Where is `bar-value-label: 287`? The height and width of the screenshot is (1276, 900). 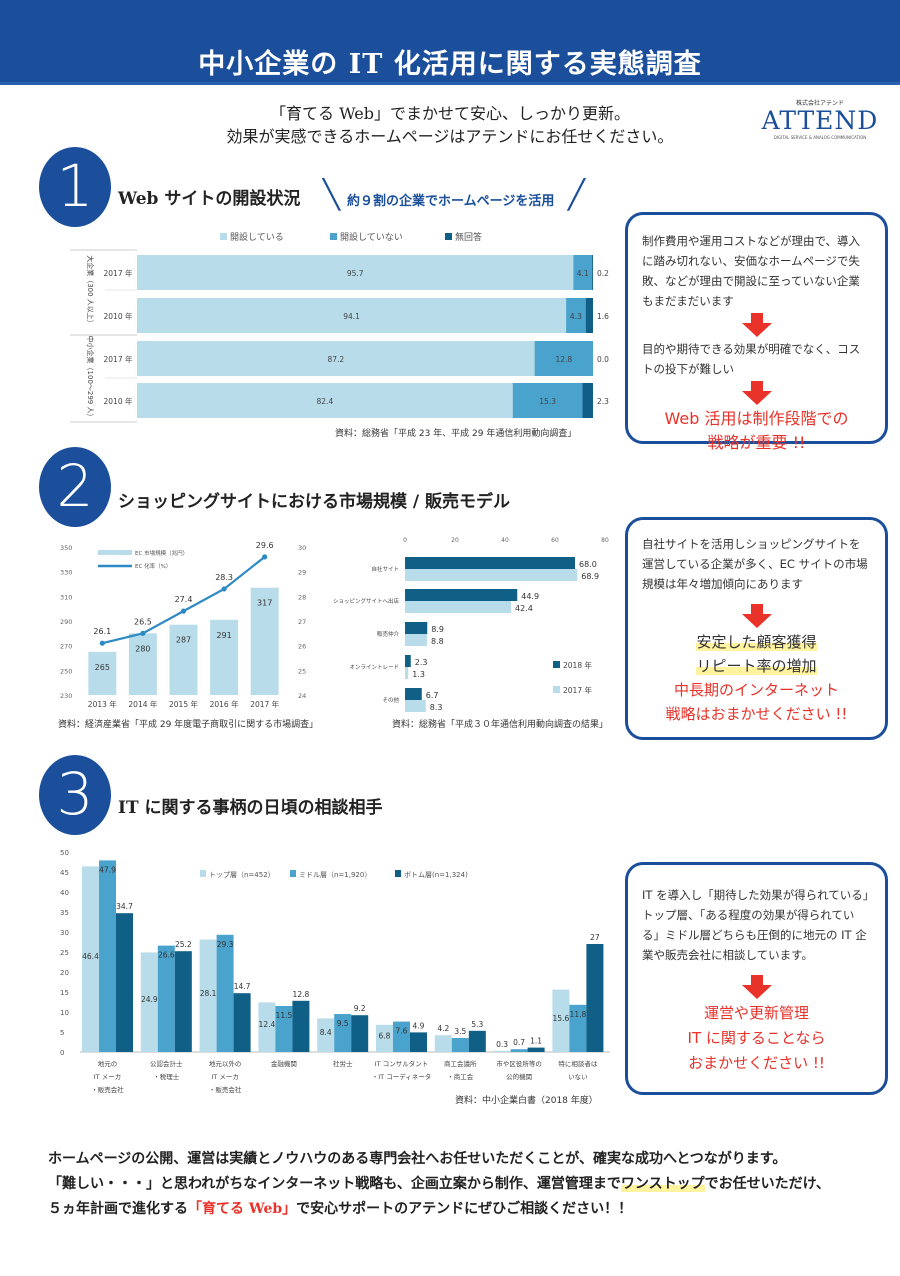 bar-value-label: 287 is located at coordinates (183, 640).